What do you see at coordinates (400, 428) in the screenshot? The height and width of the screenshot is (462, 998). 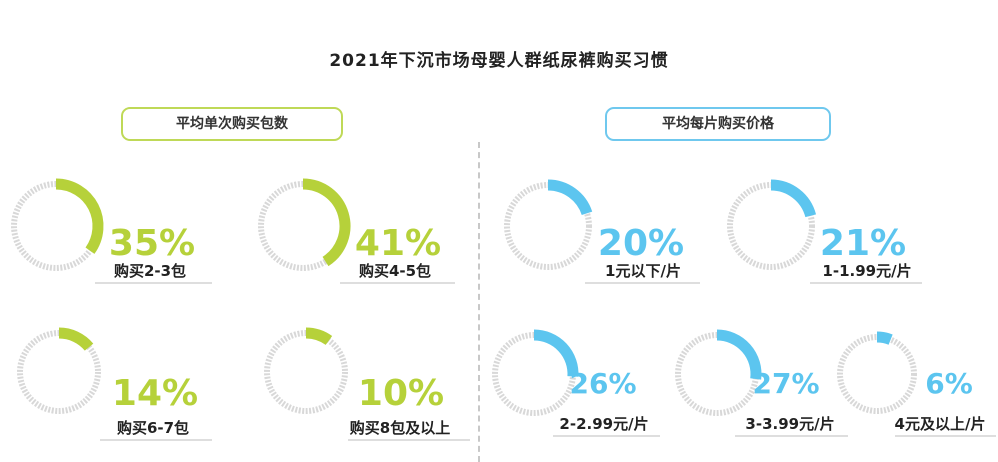 I see `category-label: 购买8包及以上` at bounding box center [400, 428].